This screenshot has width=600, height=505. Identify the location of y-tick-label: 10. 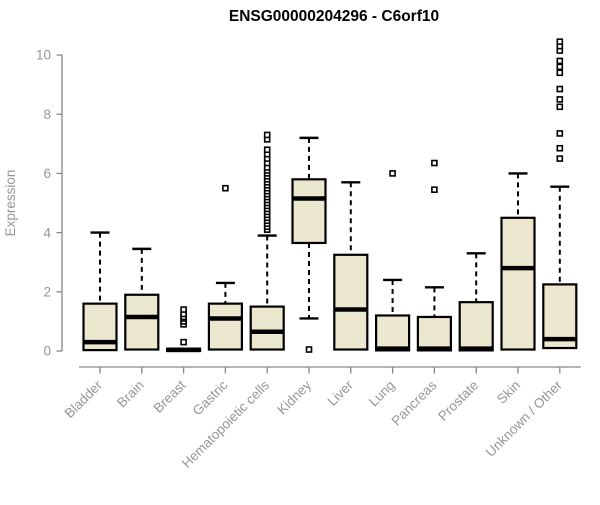
(43, 55).